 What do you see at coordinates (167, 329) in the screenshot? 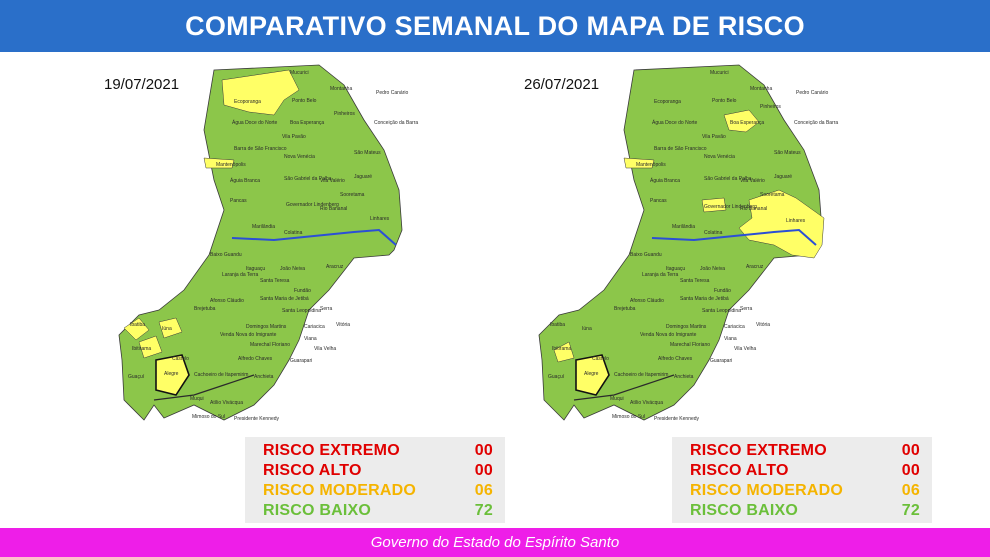
I see `label-iuna: Iúna` at bounding box center [167, 329].